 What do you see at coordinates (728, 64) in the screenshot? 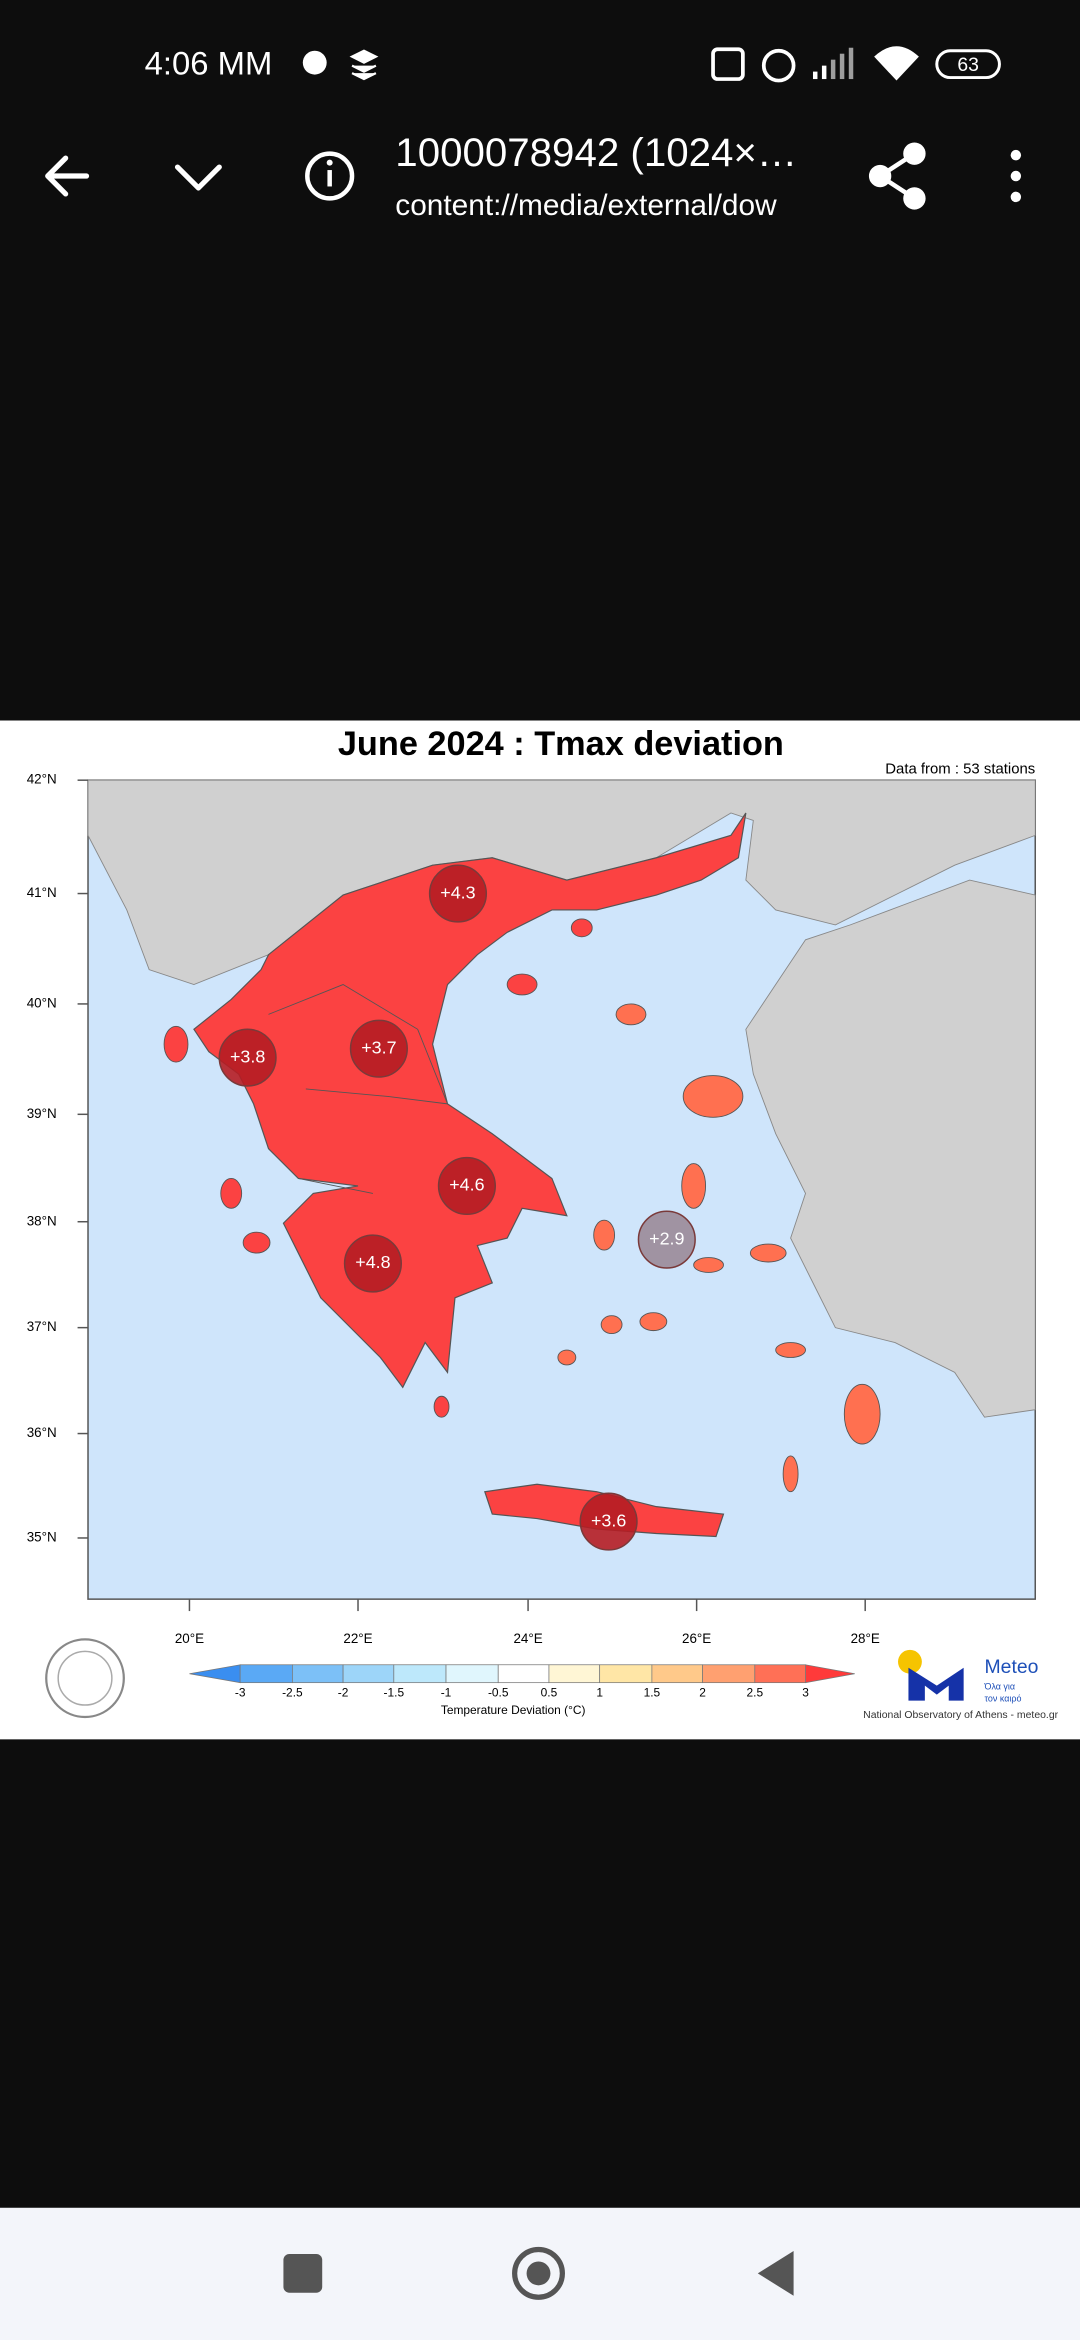
I see `nfc-icon` at bounding box center [728, 64].